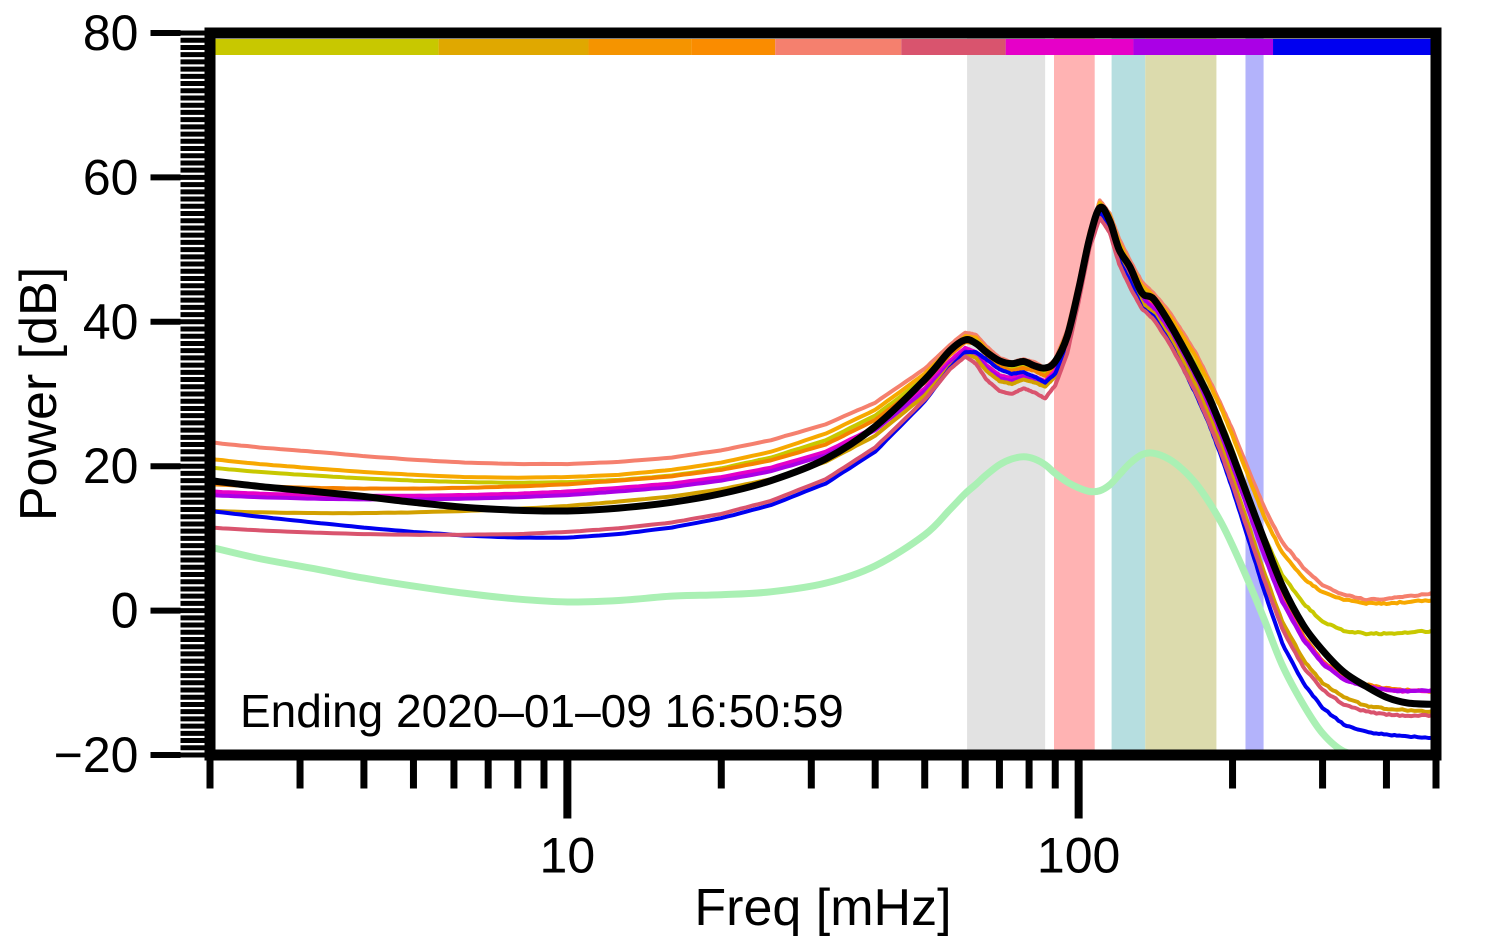 The image size is (1494, 952). Describe the element at coordinates (1436, 394) in the screenshot. I see `frame-right` at that location.